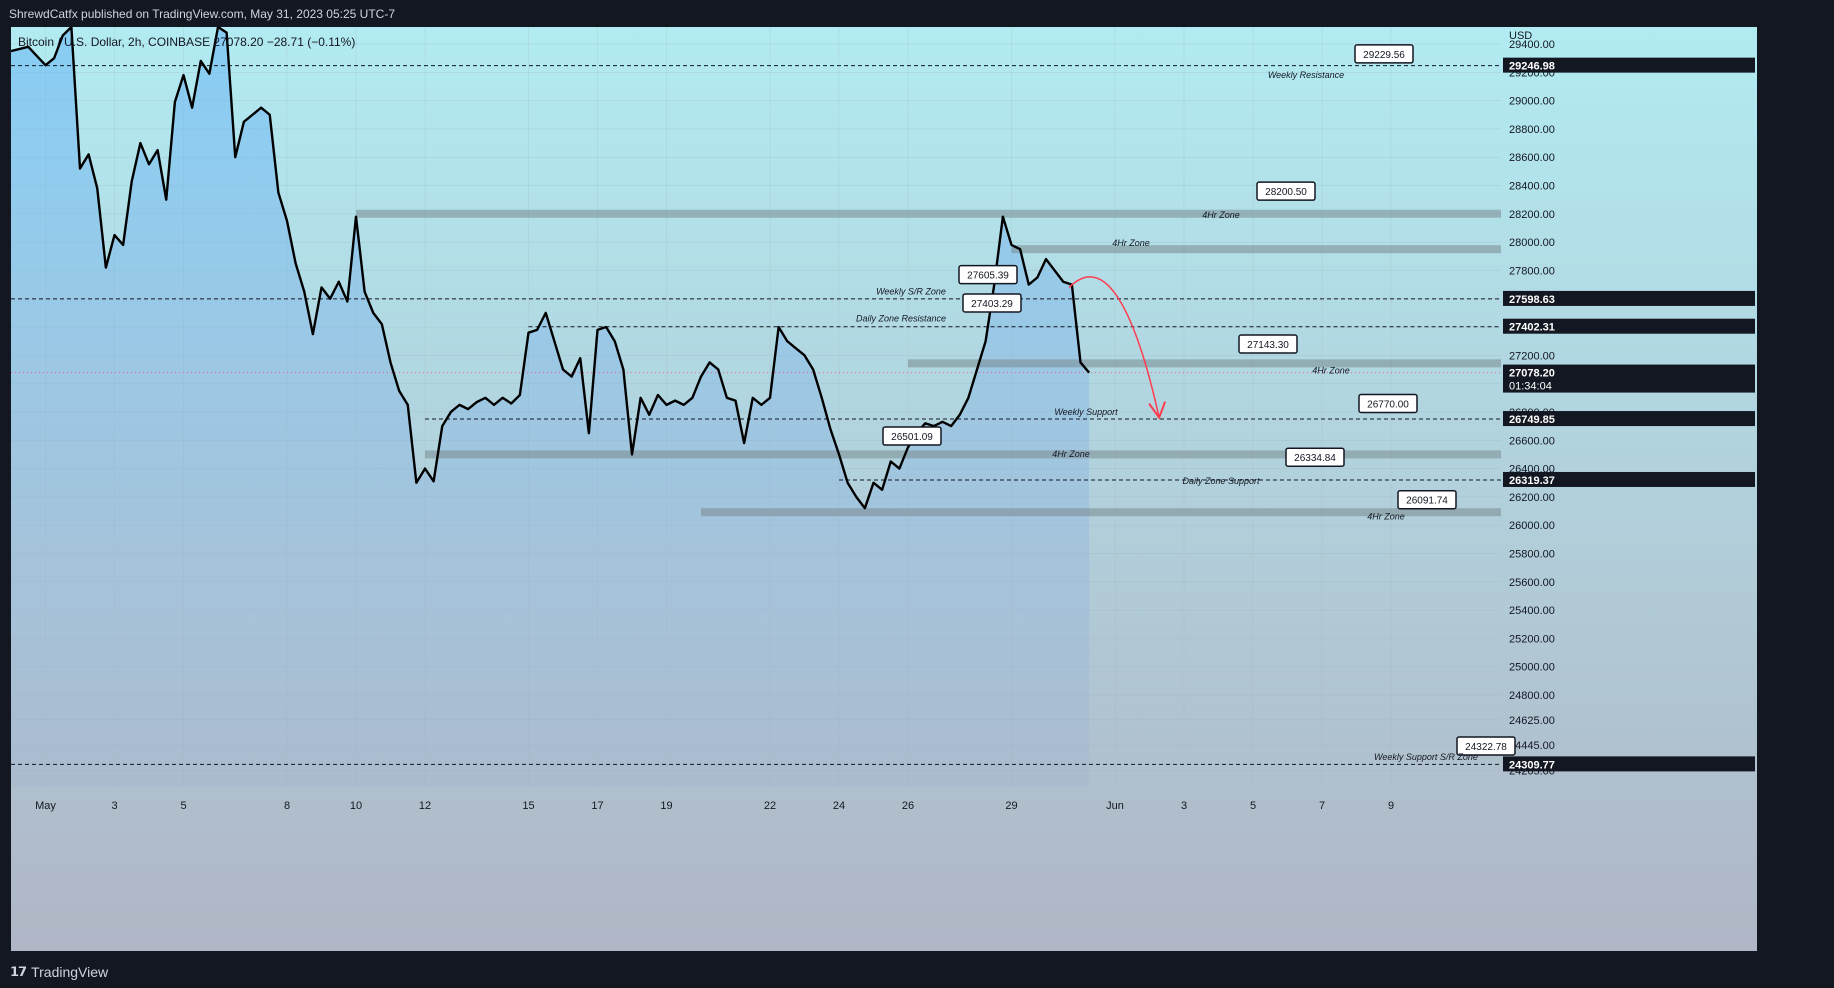 The height and width of the screenshot is (988, 1834). Describe the element at coordinates (1532, 300) in the screenshot. I see `price-tag-label: 27598.63` at that location.